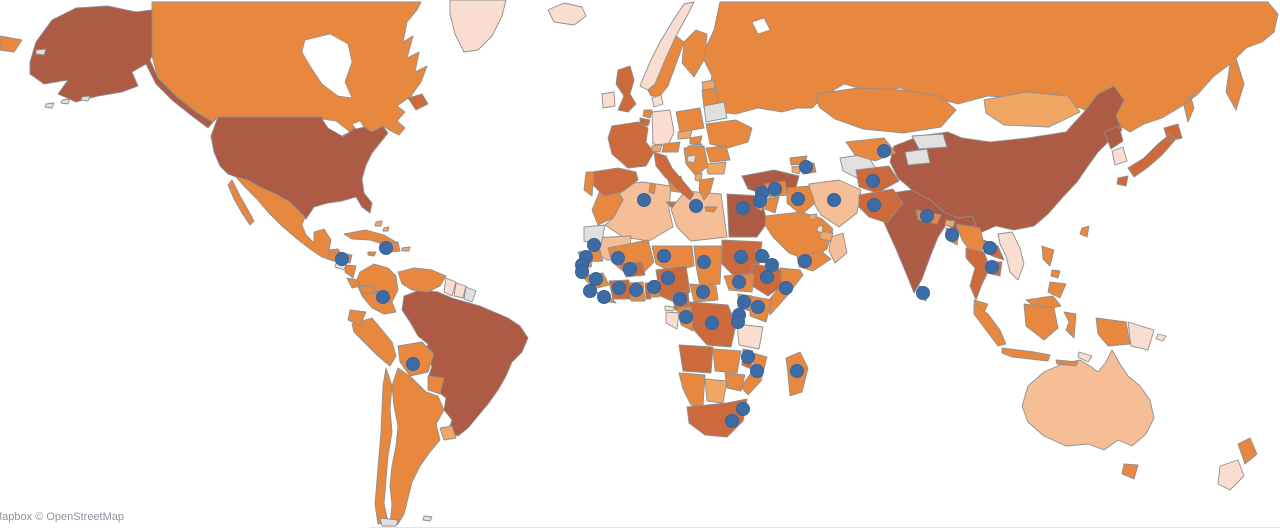  What do you see at coordinates (594, 245) in the screenshot?
I see `mark-mauritania: Mauritania` at bounding box center [594, 245].